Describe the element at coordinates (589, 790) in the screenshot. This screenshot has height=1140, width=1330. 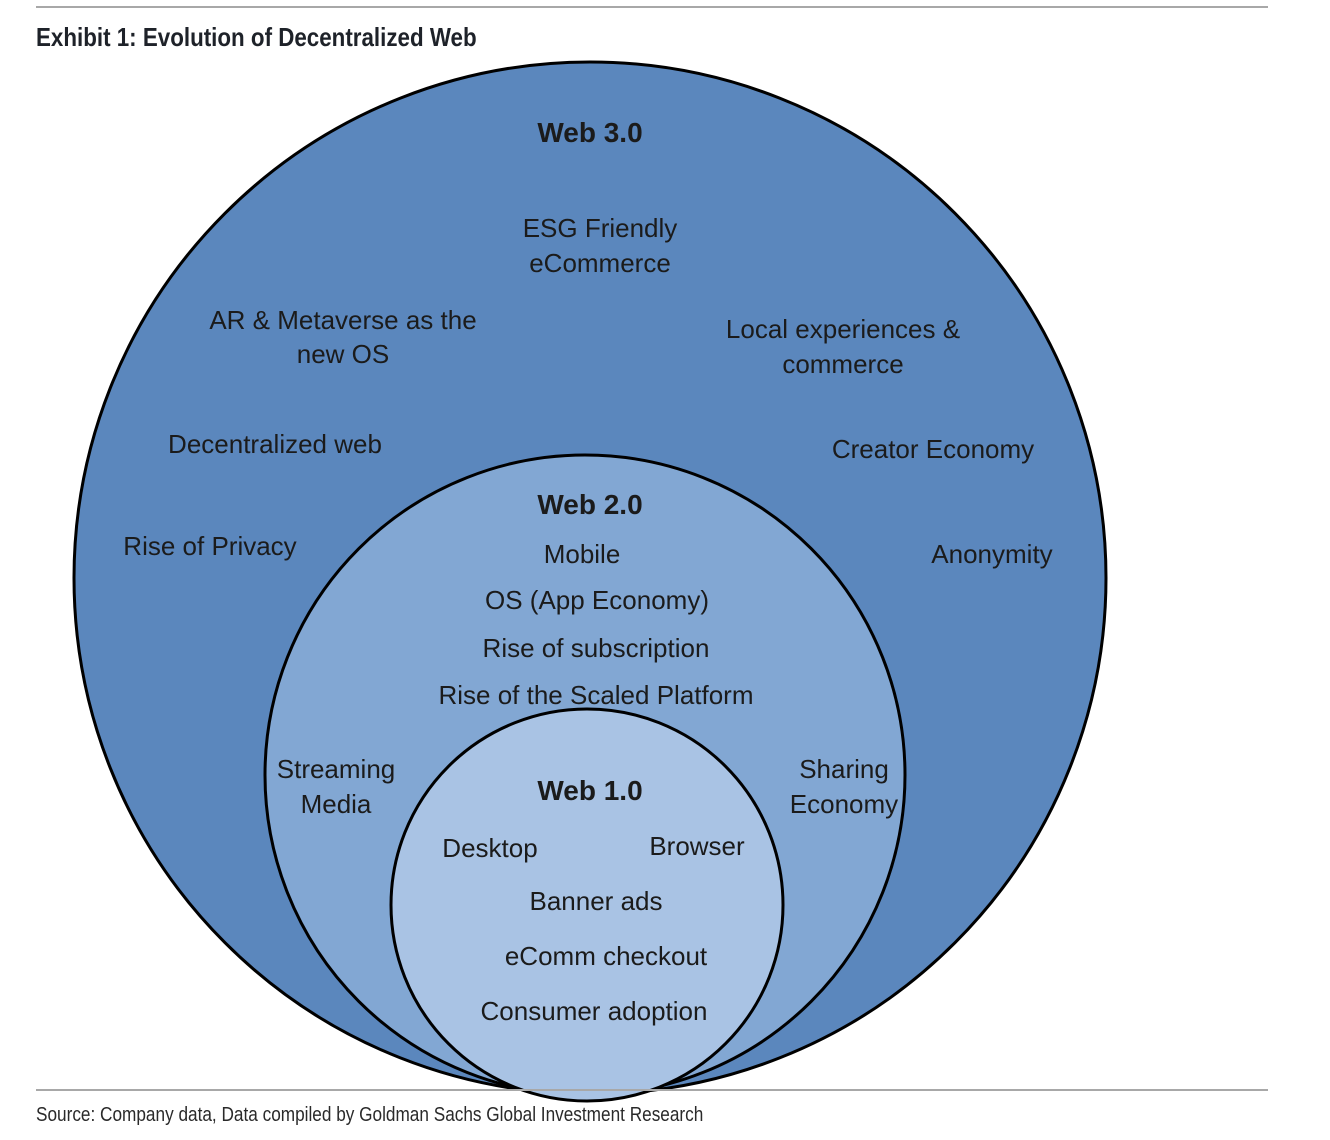
I see `web1-heading: Web 1.0` at that location.